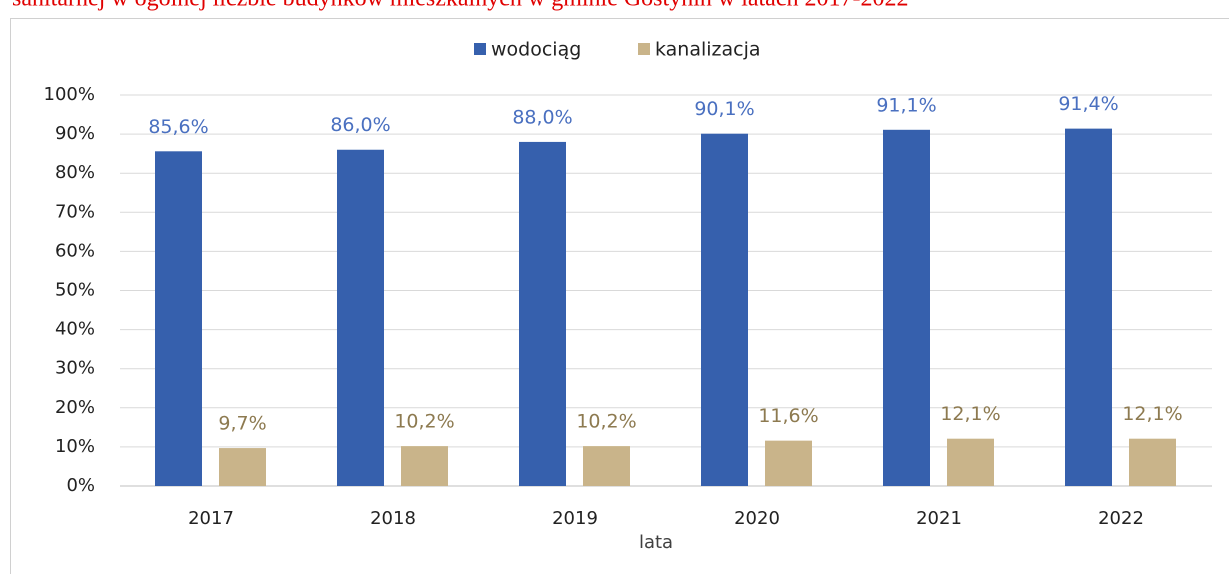 This screenshot has height=578, width=1229. Describe the element at coordinates (724, 109) in the screenshot. I see `value-label: 90,1%` at that location.